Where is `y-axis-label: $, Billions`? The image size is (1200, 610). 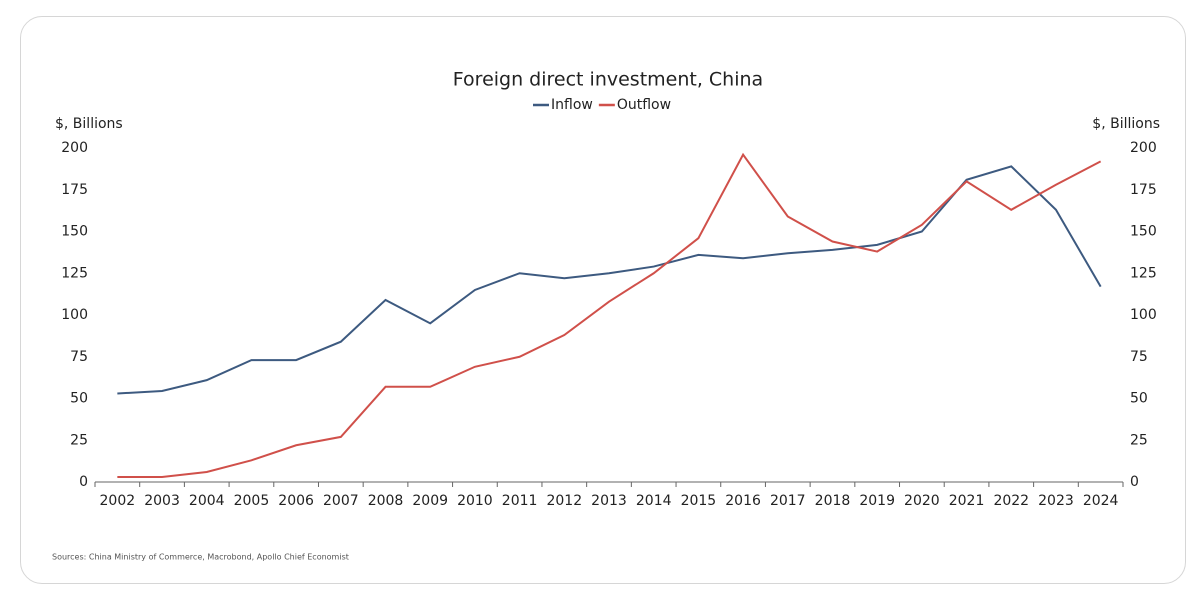 y-axis-label: $, Billions is located at coordinates (89, 124).